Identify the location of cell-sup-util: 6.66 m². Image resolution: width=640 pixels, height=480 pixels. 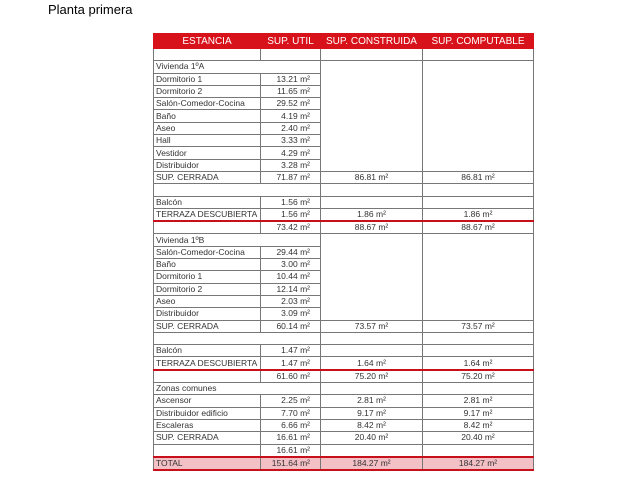
(290, 425).